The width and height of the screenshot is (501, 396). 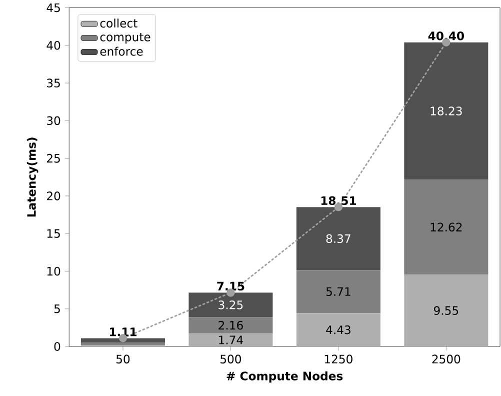 What do you see at coordinates (53, 196) in the screenshot?
I see `y-tick-label: 20` at bounding box center [53, 196].